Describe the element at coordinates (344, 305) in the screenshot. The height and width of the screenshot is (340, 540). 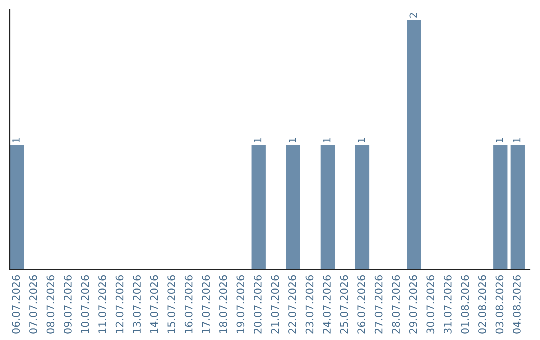
I see `x-tick-label: 25.07.2026` at that location.